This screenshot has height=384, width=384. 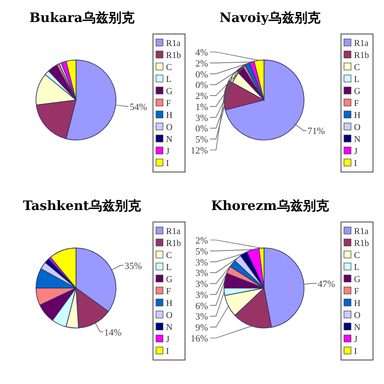 I want to click on chart-title: Khorezm乌兹别克, so click(x=270, y=206).